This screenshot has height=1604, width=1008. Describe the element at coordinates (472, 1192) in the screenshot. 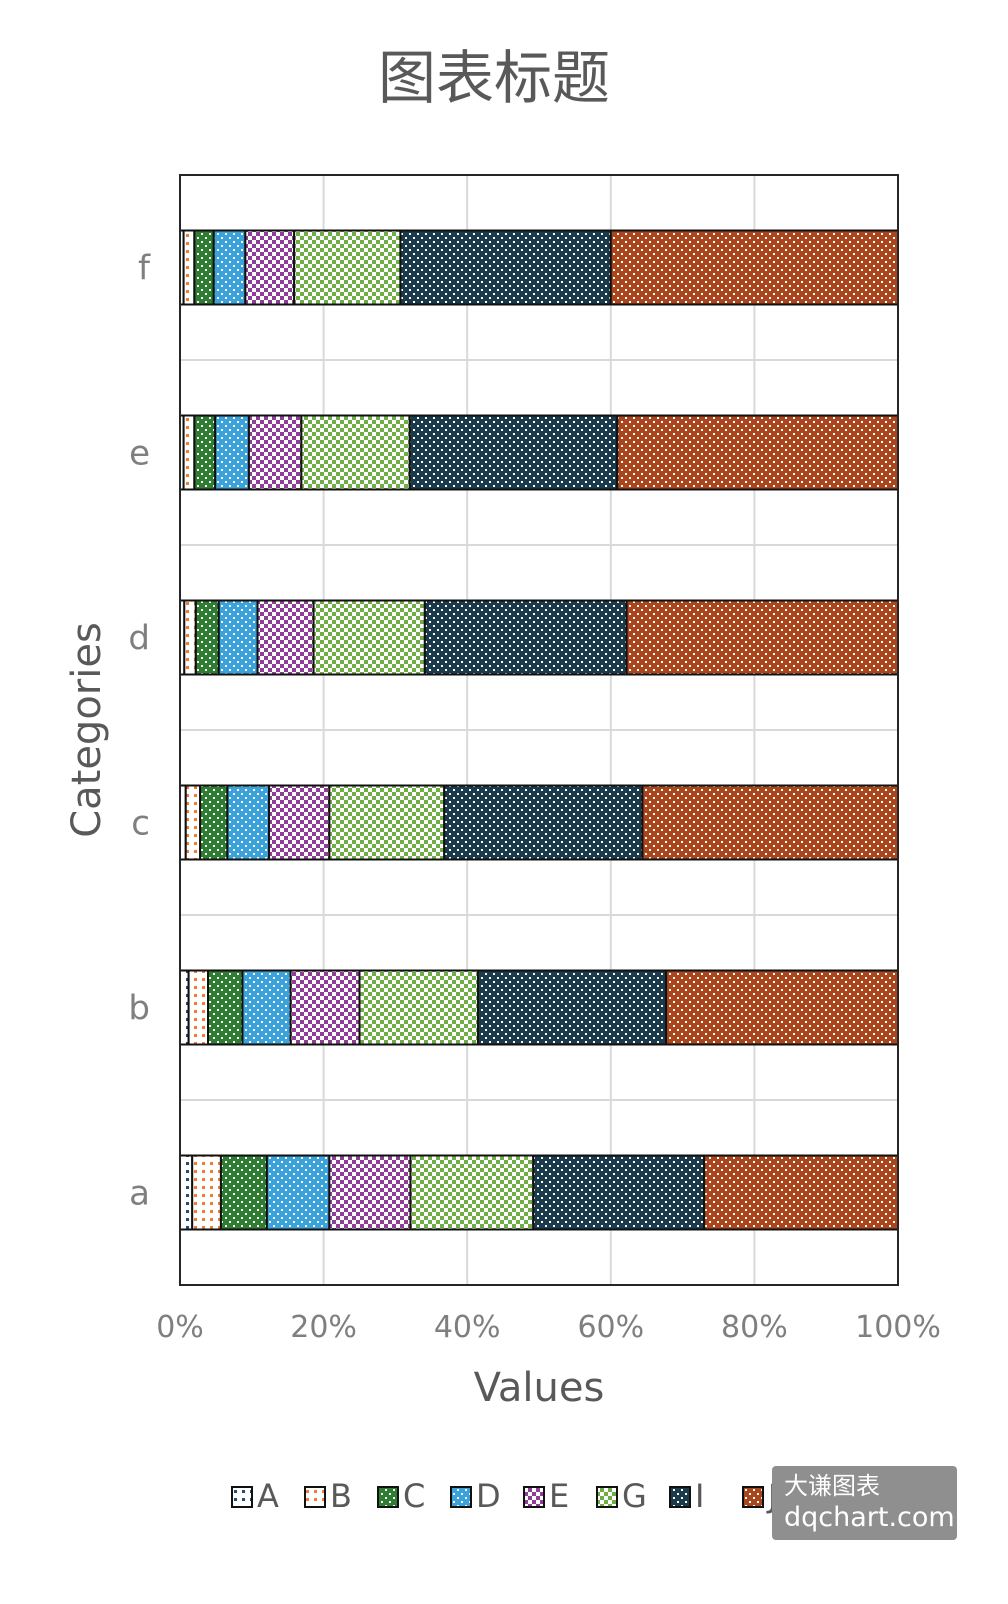

I see `bar-a-G` at that location.